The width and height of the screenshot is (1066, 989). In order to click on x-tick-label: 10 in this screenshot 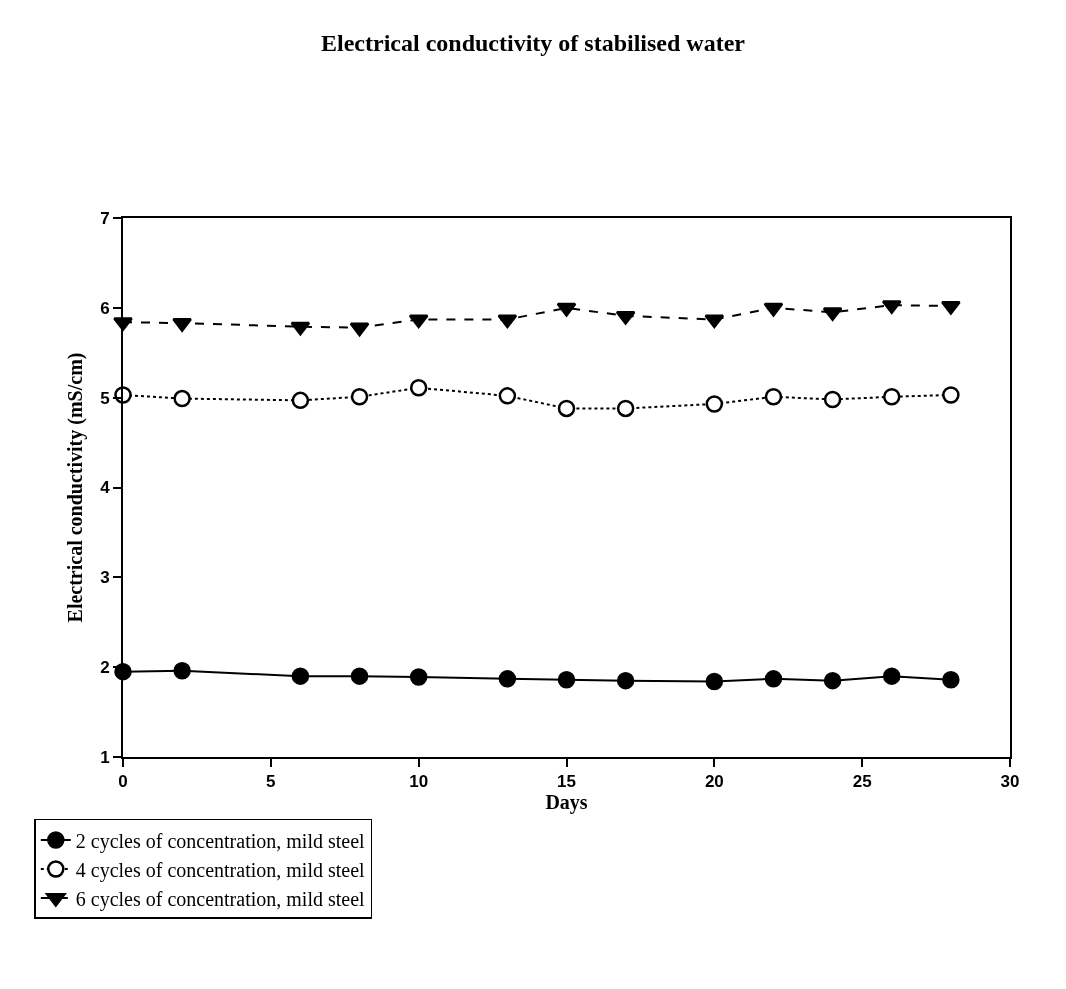, I will do `click(419, 782)`.